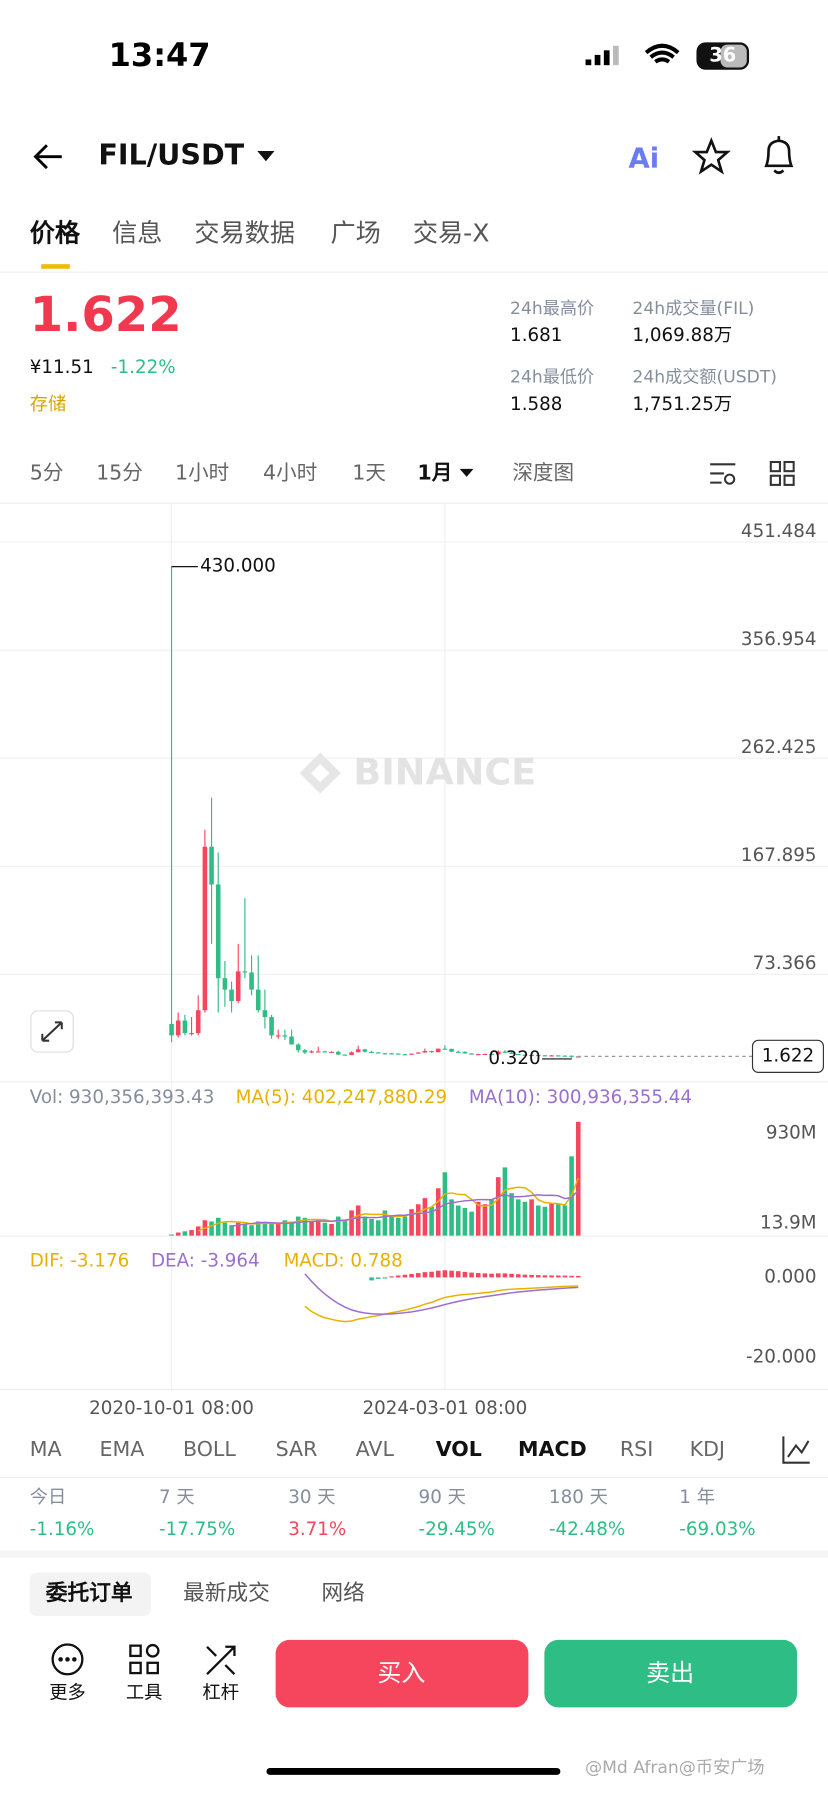 The image size is (828, 1795). What do you see at coordinates (369, 472) in the screenshot?
I see `interval-tab: 1天` at bounding box center [369, 472].